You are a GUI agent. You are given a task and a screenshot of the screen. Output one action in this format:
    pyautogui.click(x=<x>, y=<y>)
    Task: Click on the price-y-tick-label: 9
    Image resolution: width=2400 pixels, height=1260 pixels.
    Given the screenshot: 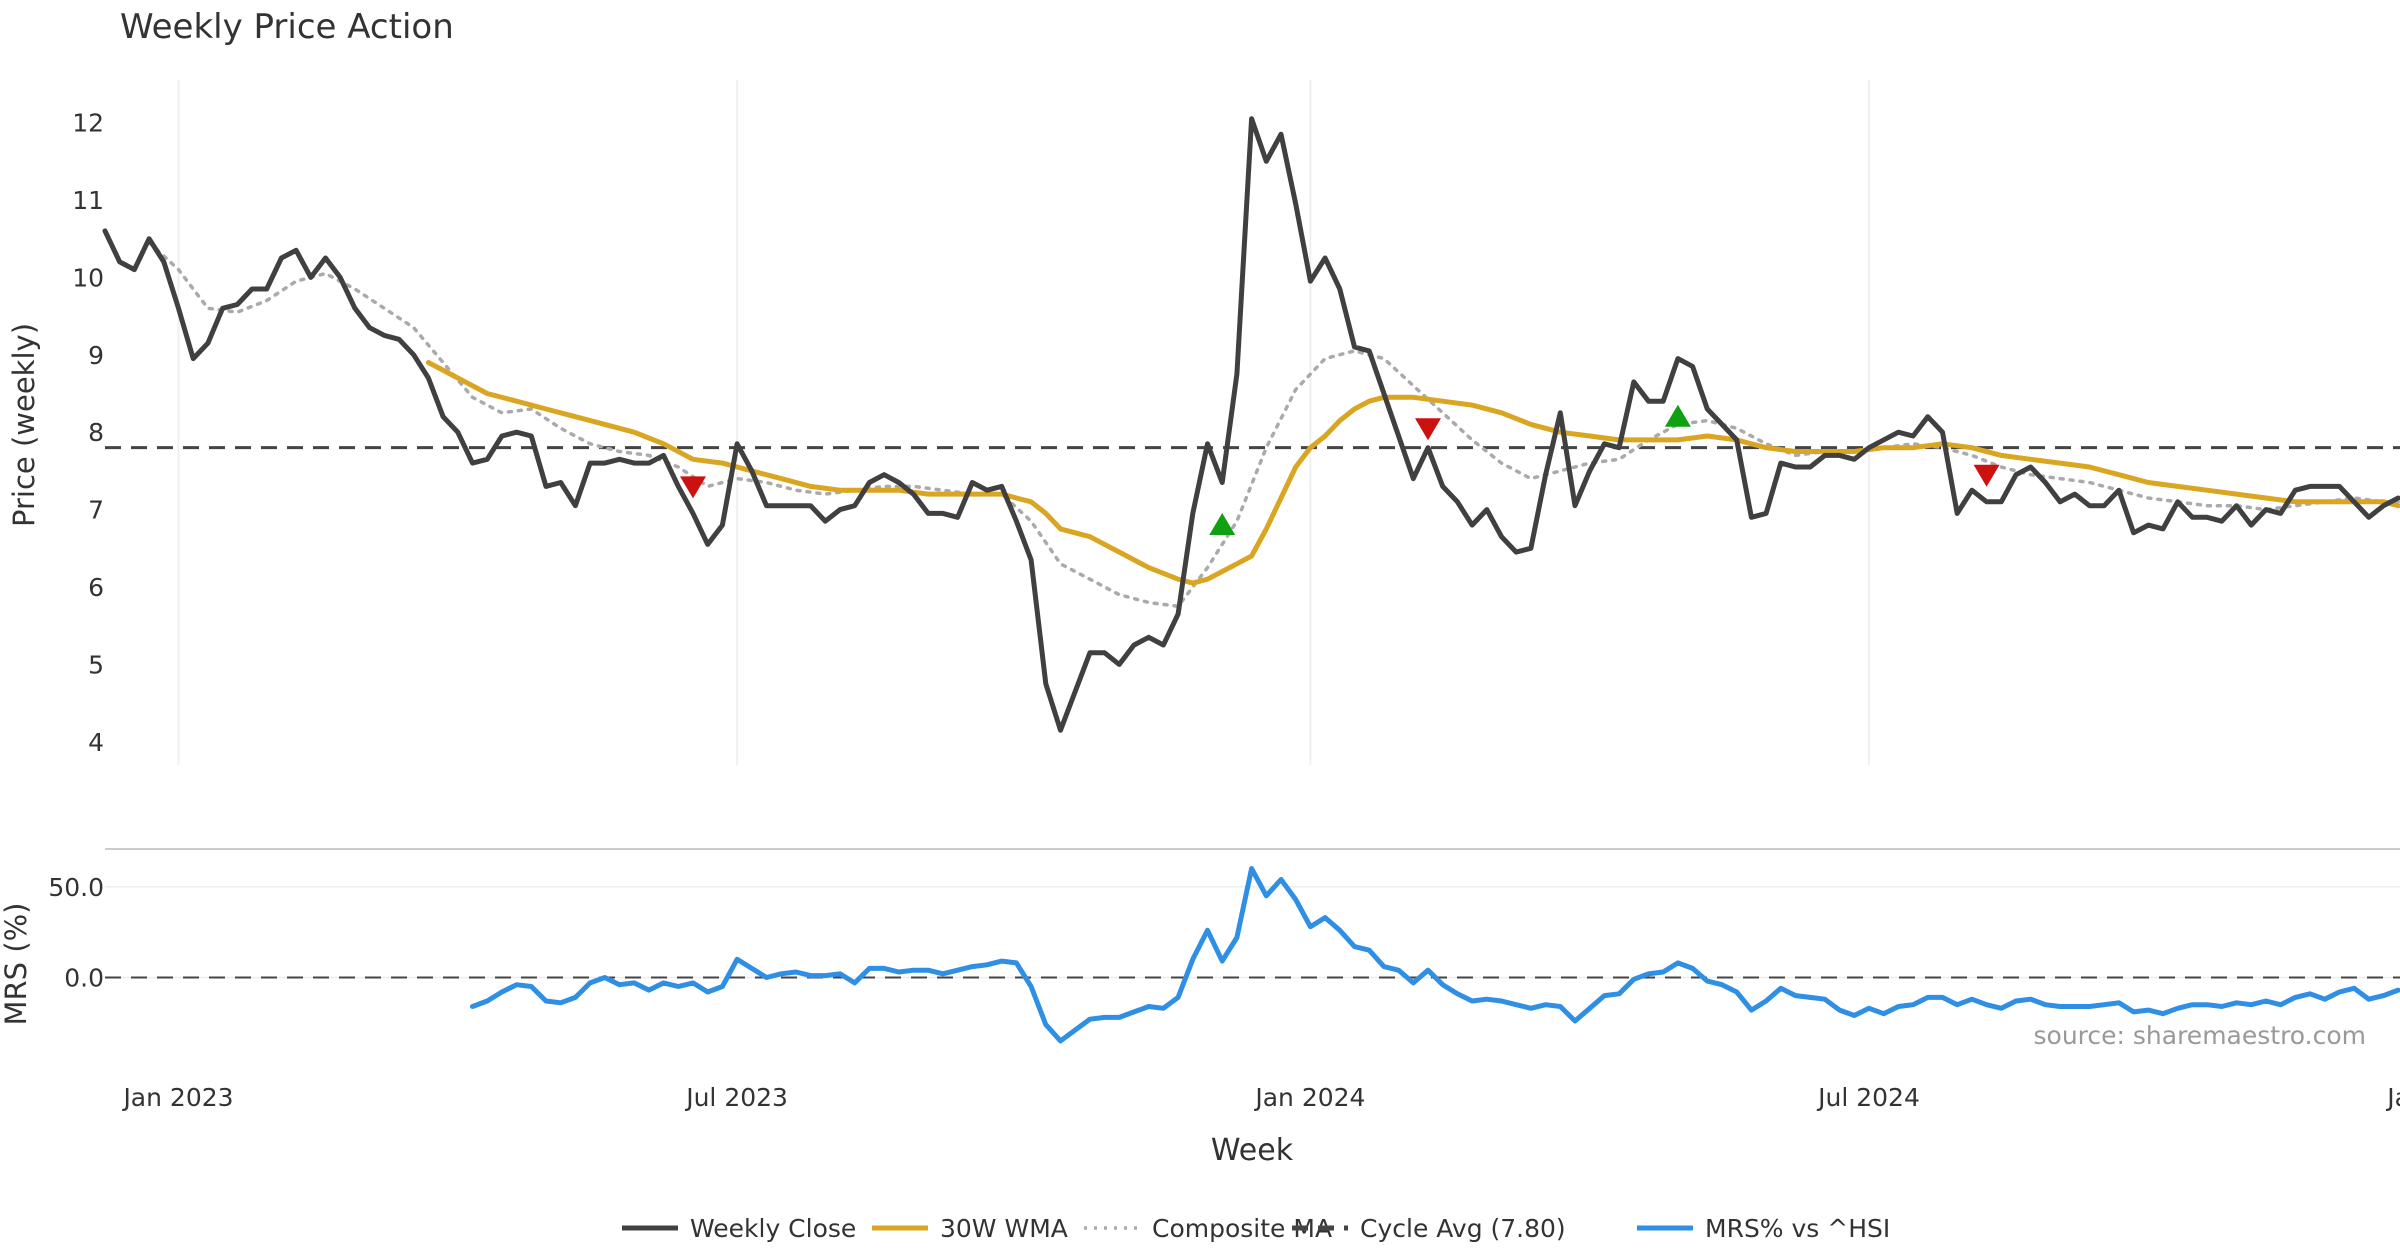 What is the action you would take?
    pyautogui.click(x=96, y=355)
    